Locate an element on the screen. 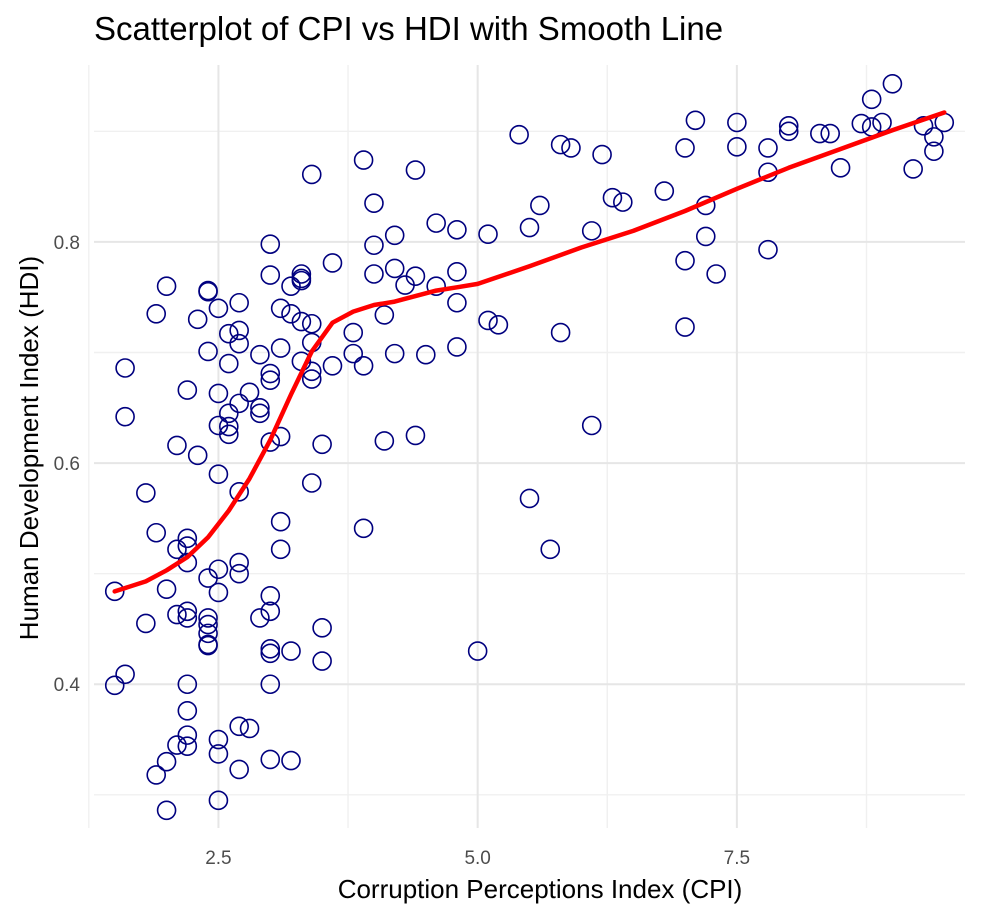  y-tick-label: 0.6 is located at coordinates (67, 464).